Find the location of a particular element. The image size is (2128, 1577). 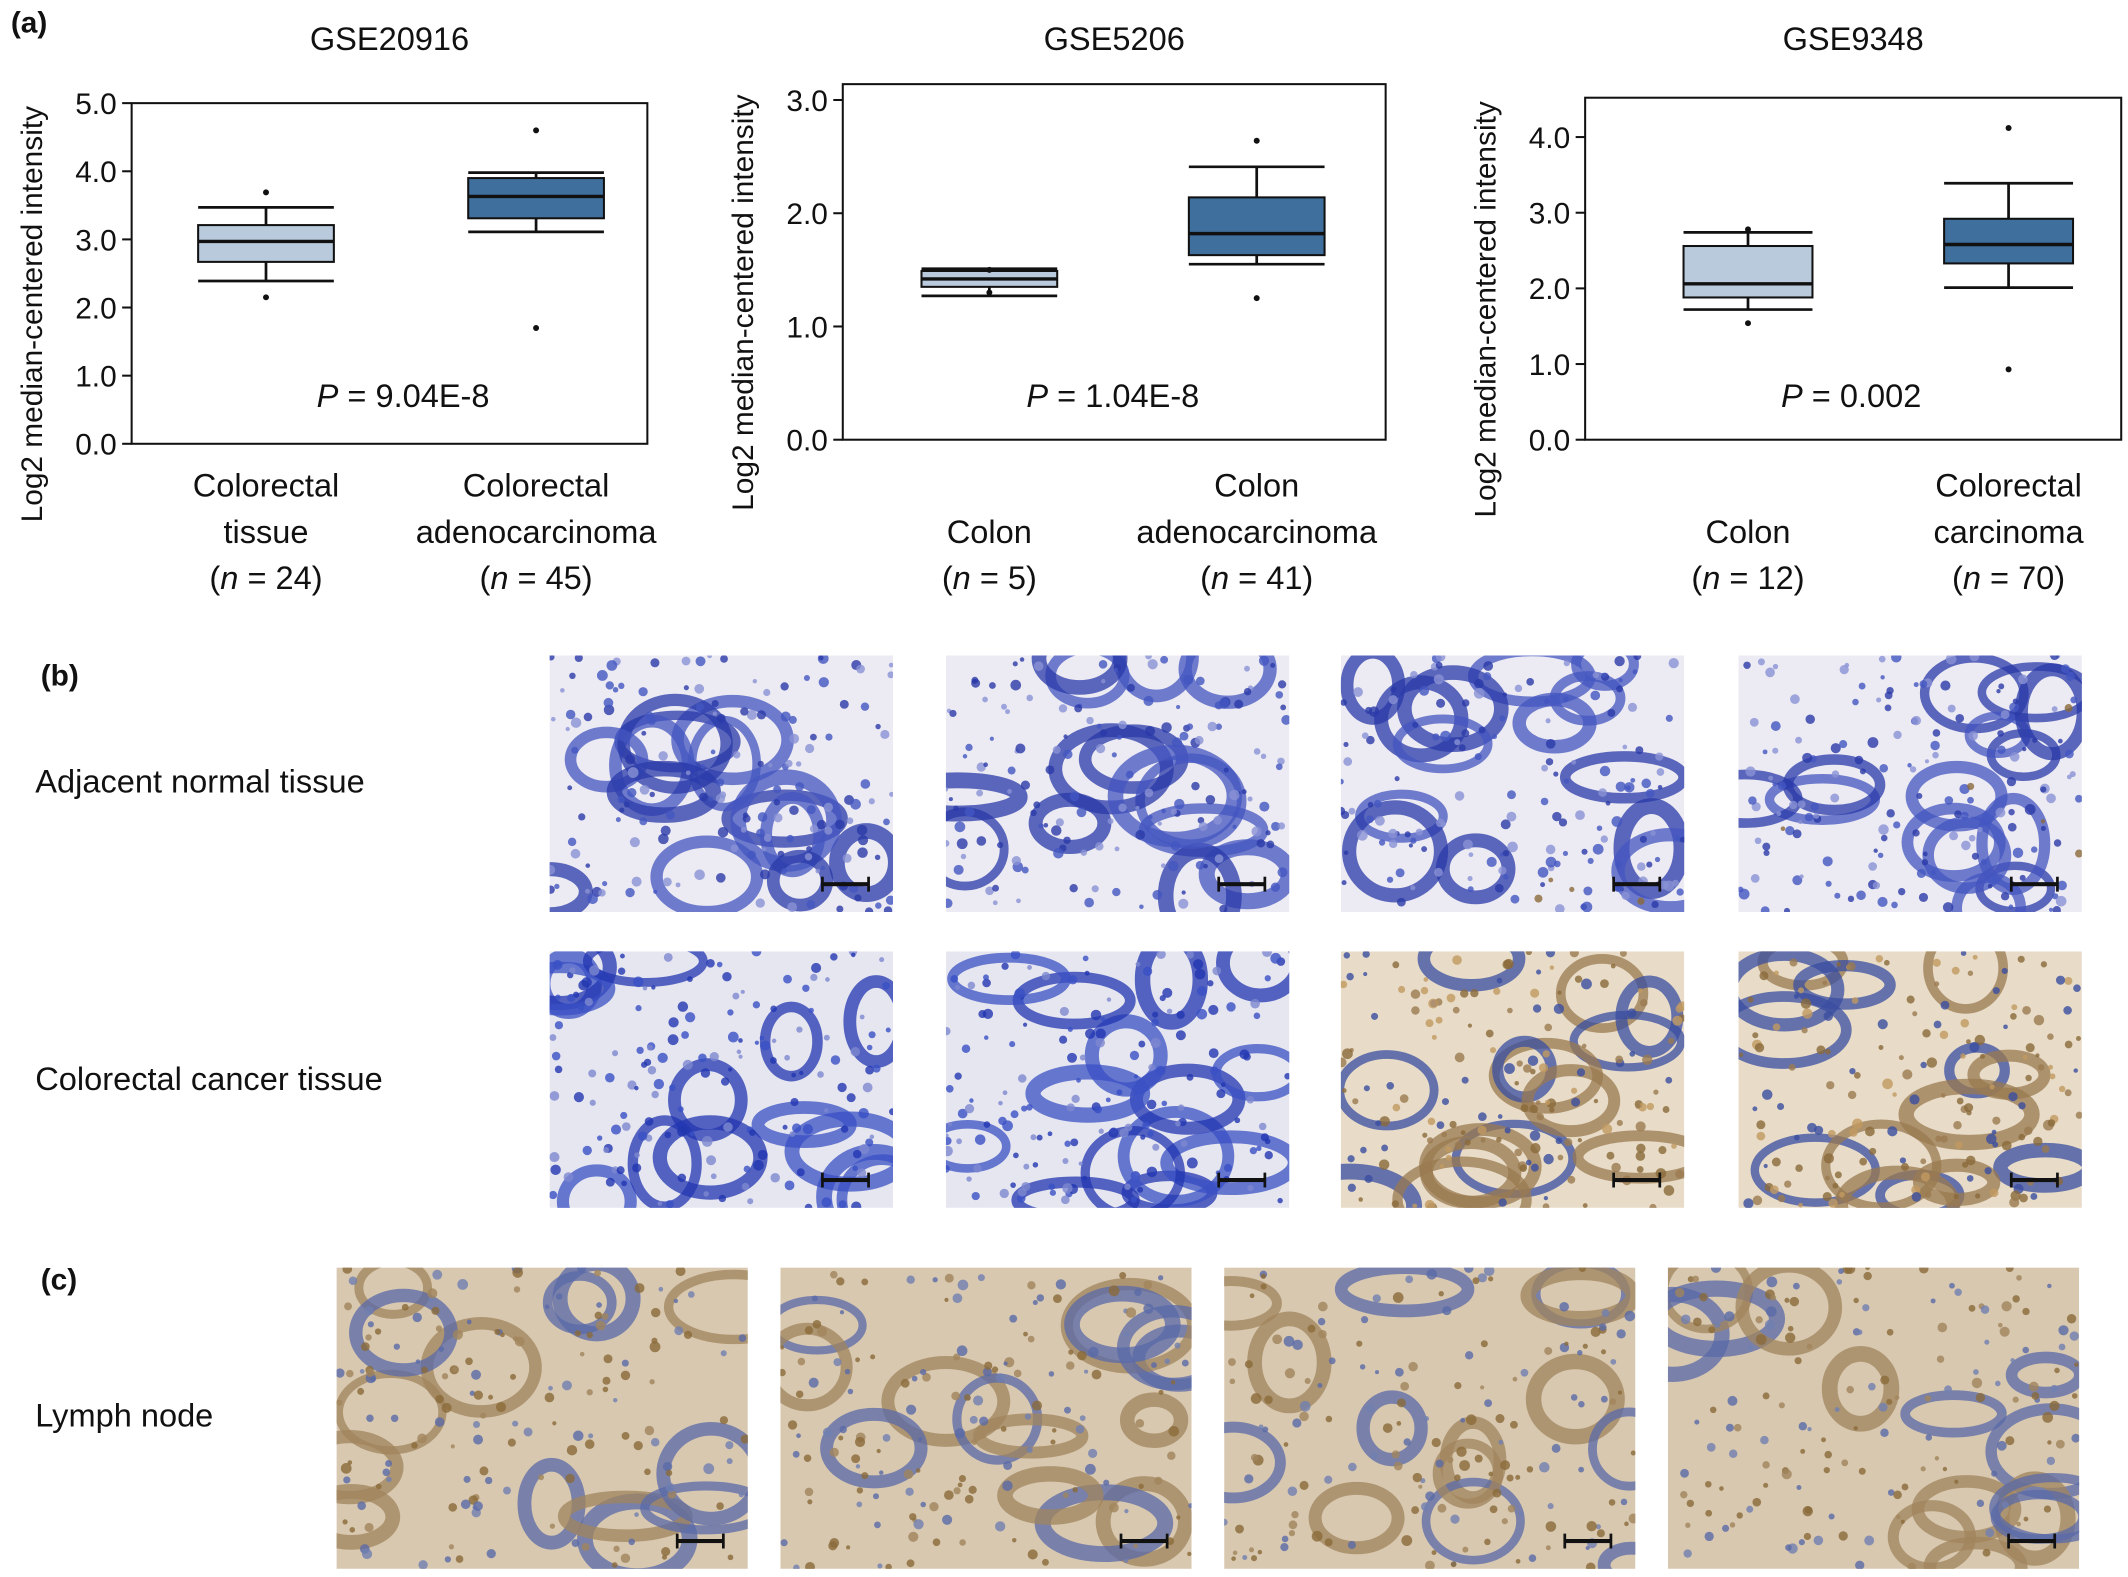

plot-frame is located at coordinates (389, 273).